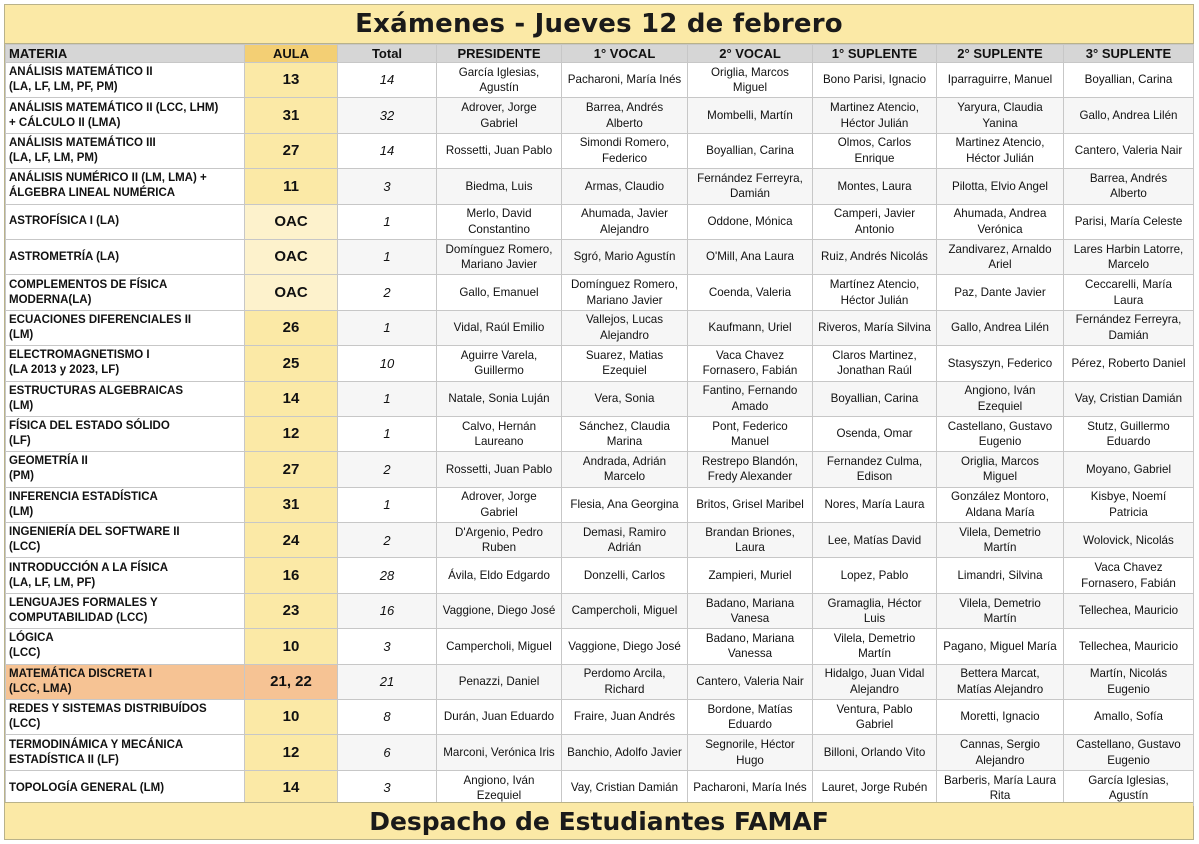  Describe the element at coordinates (624, 108) in the screenshot. I see `cell-line: Barrea, Andrés` at that location.